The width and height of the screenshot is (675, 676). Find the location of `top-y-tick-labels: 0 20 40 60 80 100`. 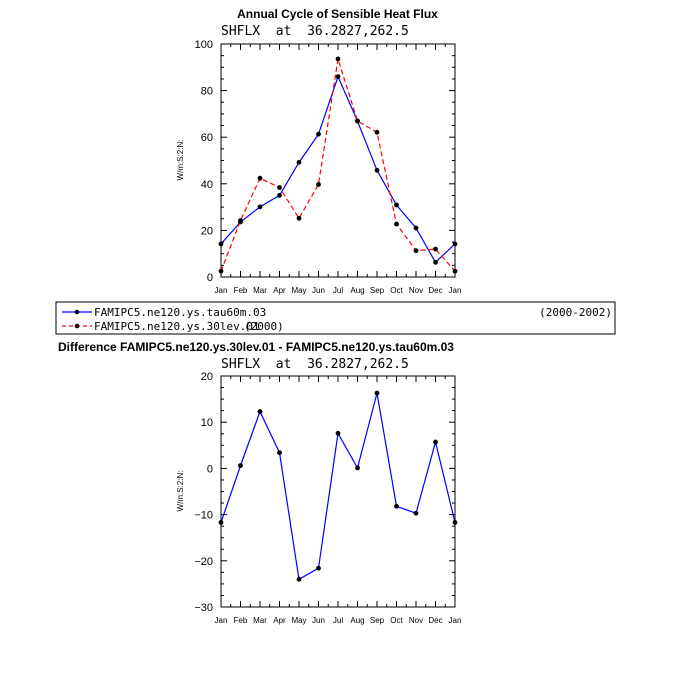

top-y-tick-labels: 0 20 40 60 80 100 is located at coordinates (204, 161).